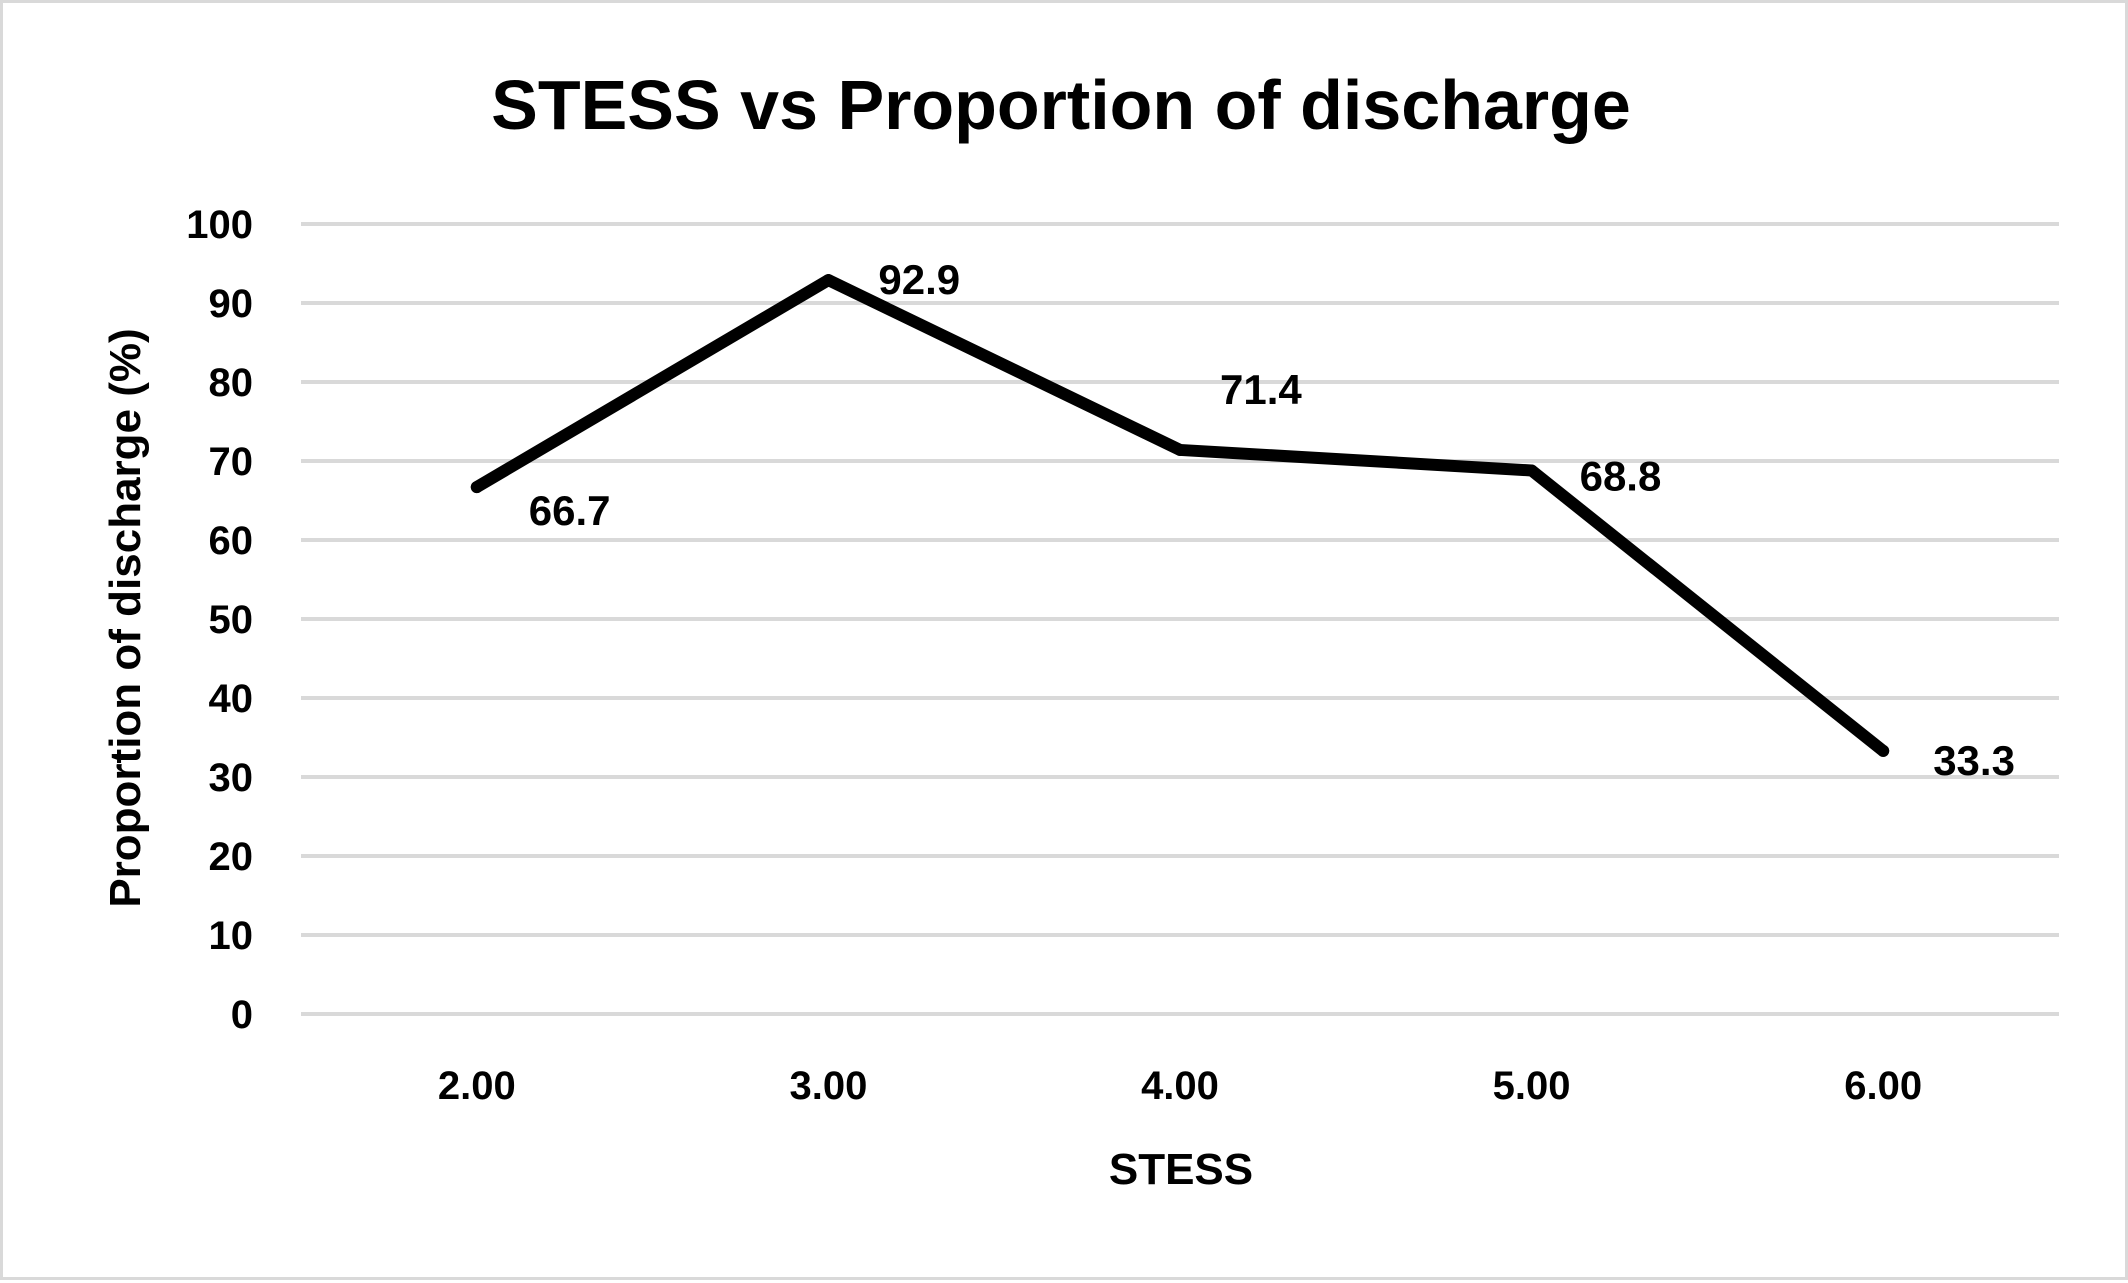  I want to click on data-label: 33.3, so click(1974, 760).